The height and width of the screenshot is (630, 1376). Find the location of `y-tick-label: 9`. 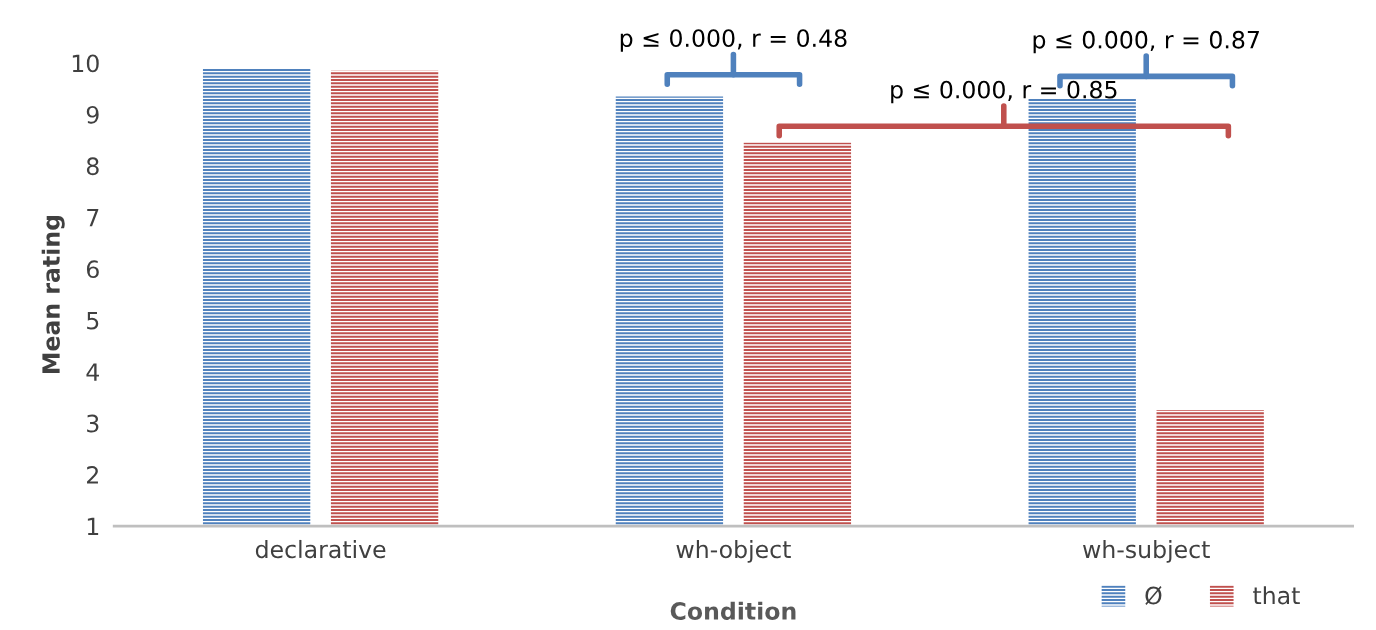

y-tick-label: 9 is located at coordinates (92, 114).